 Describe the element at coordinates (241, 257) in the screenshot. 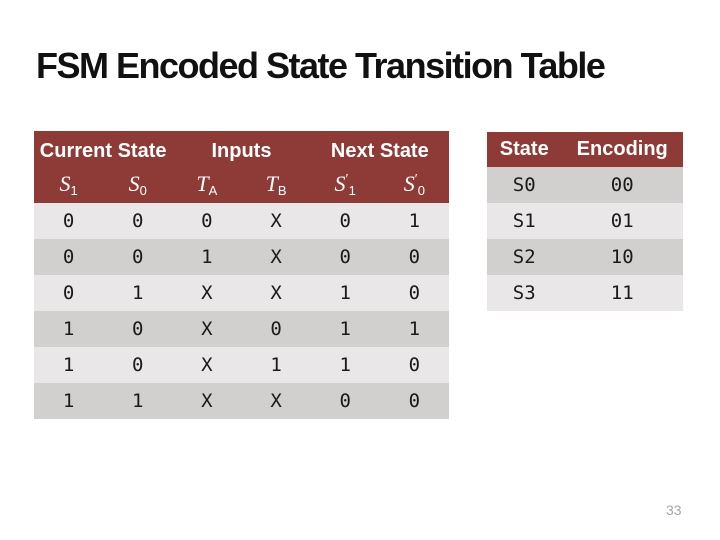

I see `transition-row: 0 0 1 X 0 0` at that location.